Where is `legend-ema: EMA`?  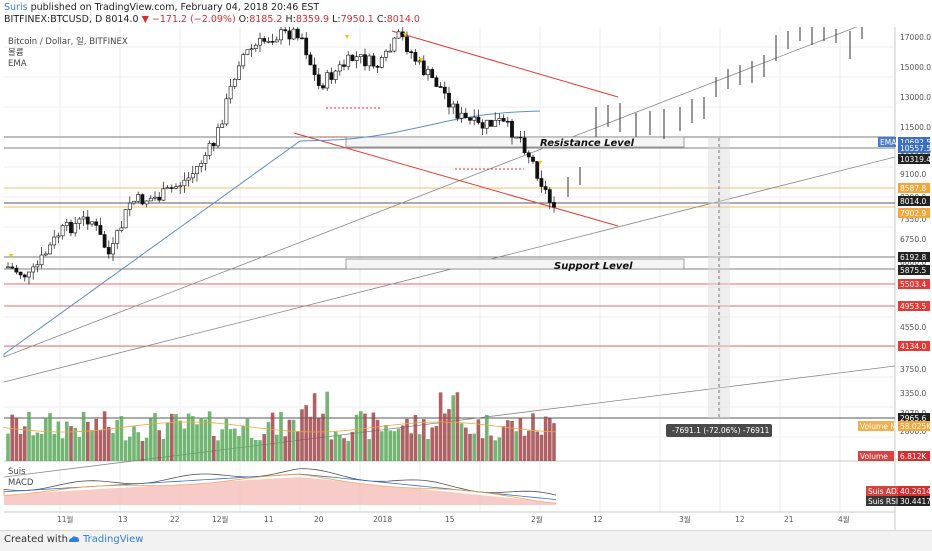 legend-ema: EMA is located at coordinates (17, 64).